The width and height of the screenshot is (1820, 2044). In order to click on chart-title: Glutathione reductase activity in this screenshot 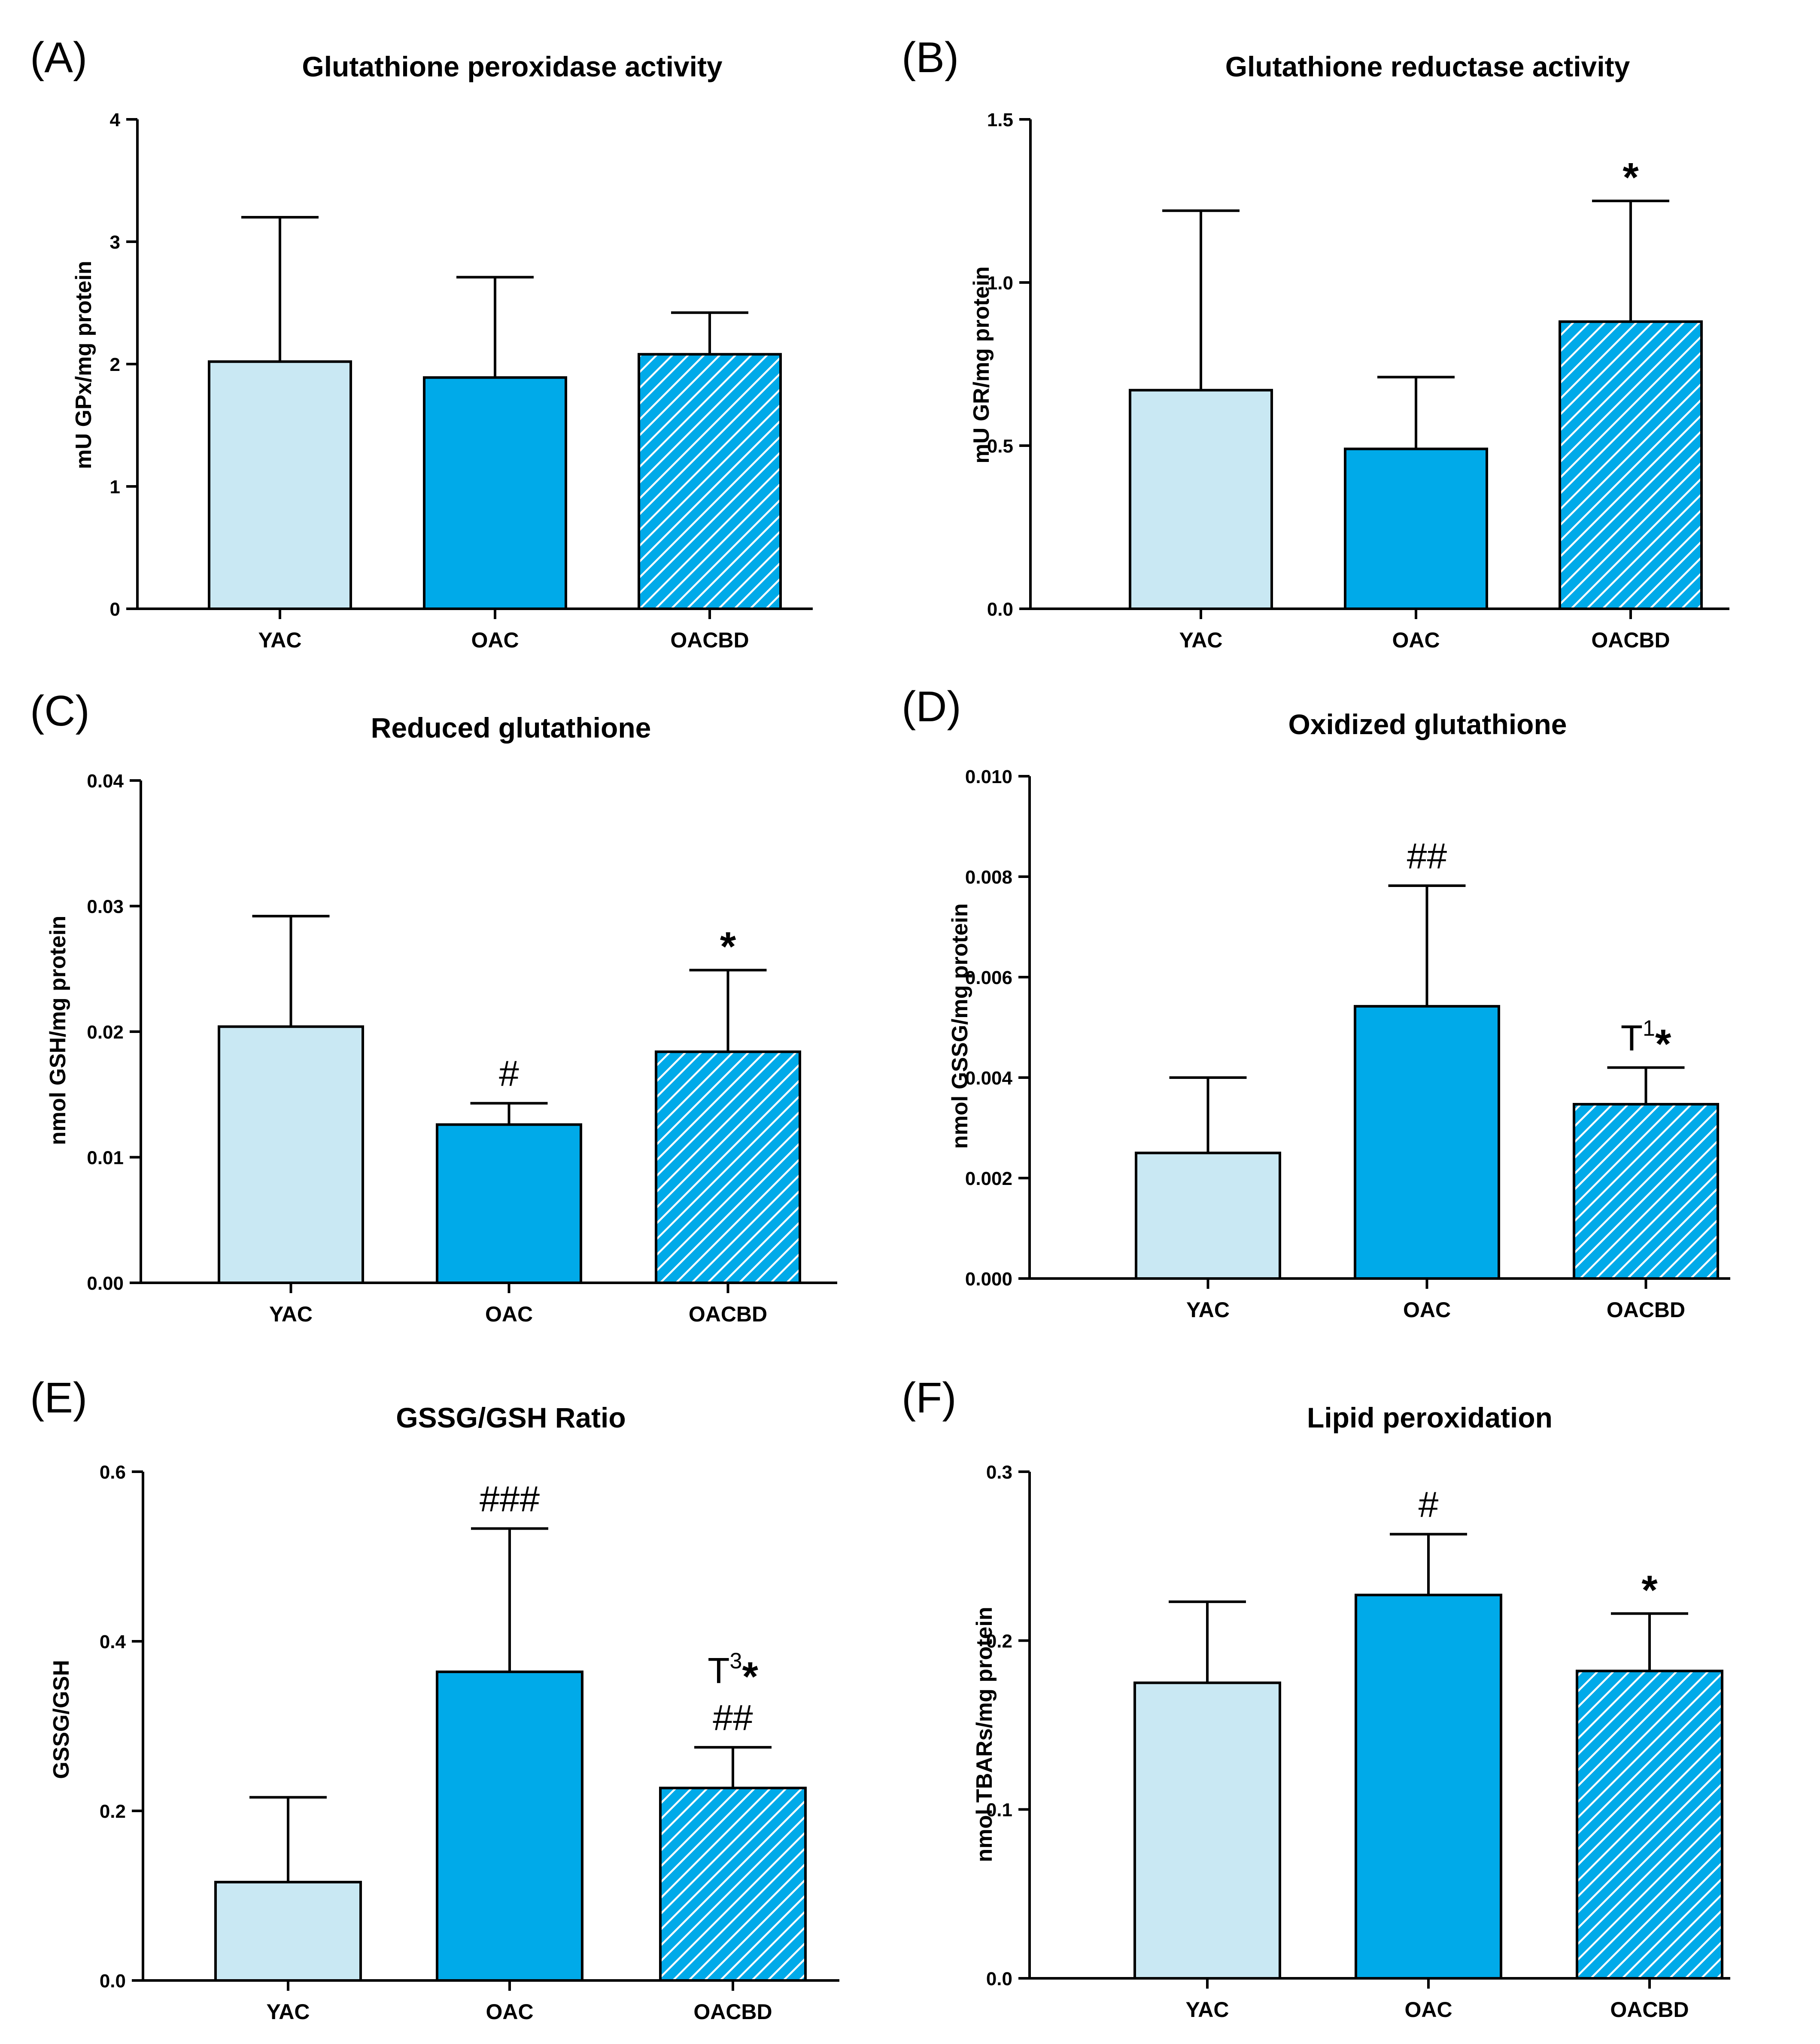, I will do `click(1428, 66)`.